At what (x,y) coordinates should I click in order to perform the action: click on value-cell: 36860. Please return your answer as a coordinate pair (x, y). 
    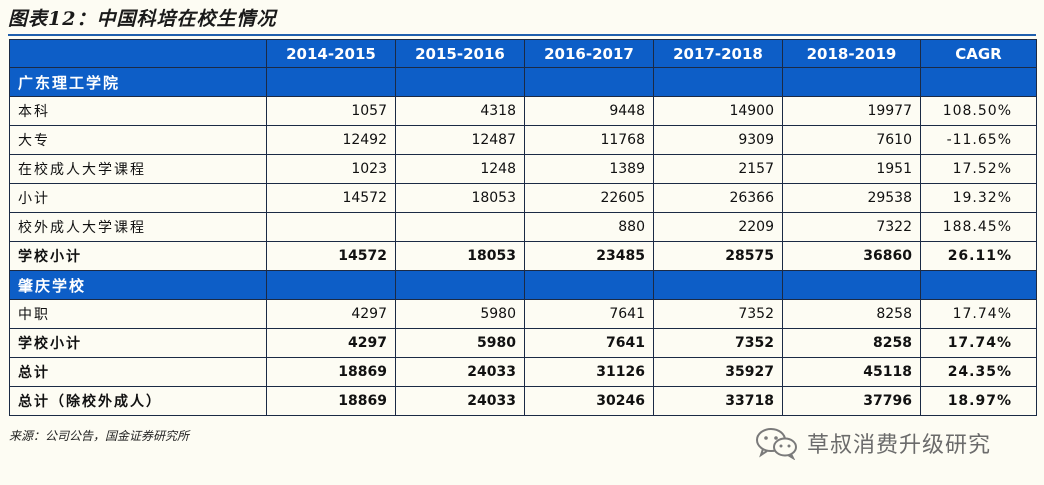
    Looking at the image, I should click on (851, 256).